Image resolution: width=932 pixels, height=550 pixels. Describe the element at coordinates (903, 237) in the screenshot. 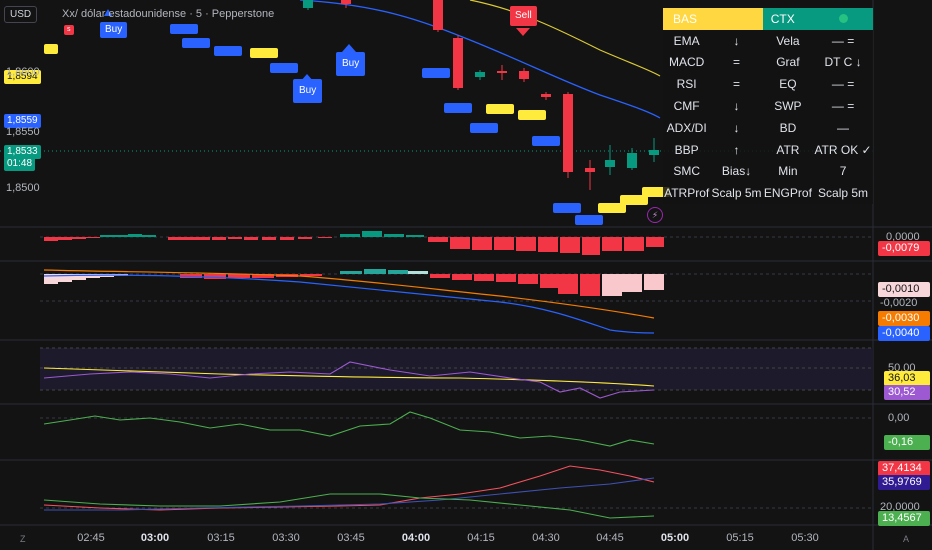

I see `pane1-zero-label: 0,0000` at that location.